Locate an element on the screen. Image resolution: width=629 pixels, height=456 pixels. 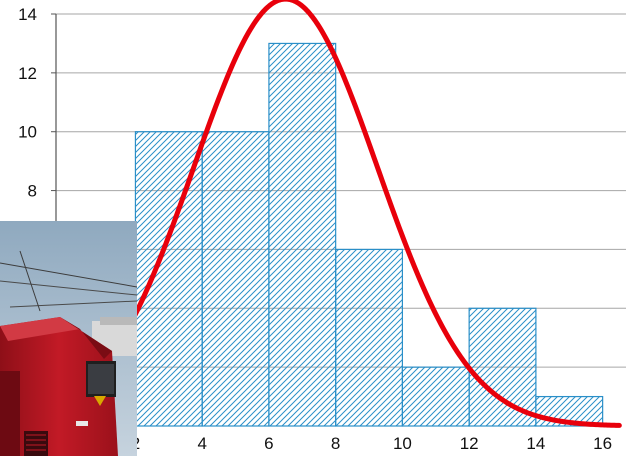
y-tick-label: 10 is located at coordinates (27, 132).